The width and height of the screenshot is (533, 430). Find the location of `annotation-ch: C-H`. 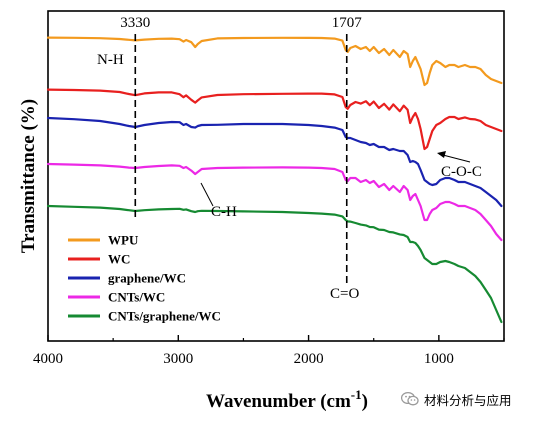

annotation-ch: C-H is located at coordinates (224, 212).